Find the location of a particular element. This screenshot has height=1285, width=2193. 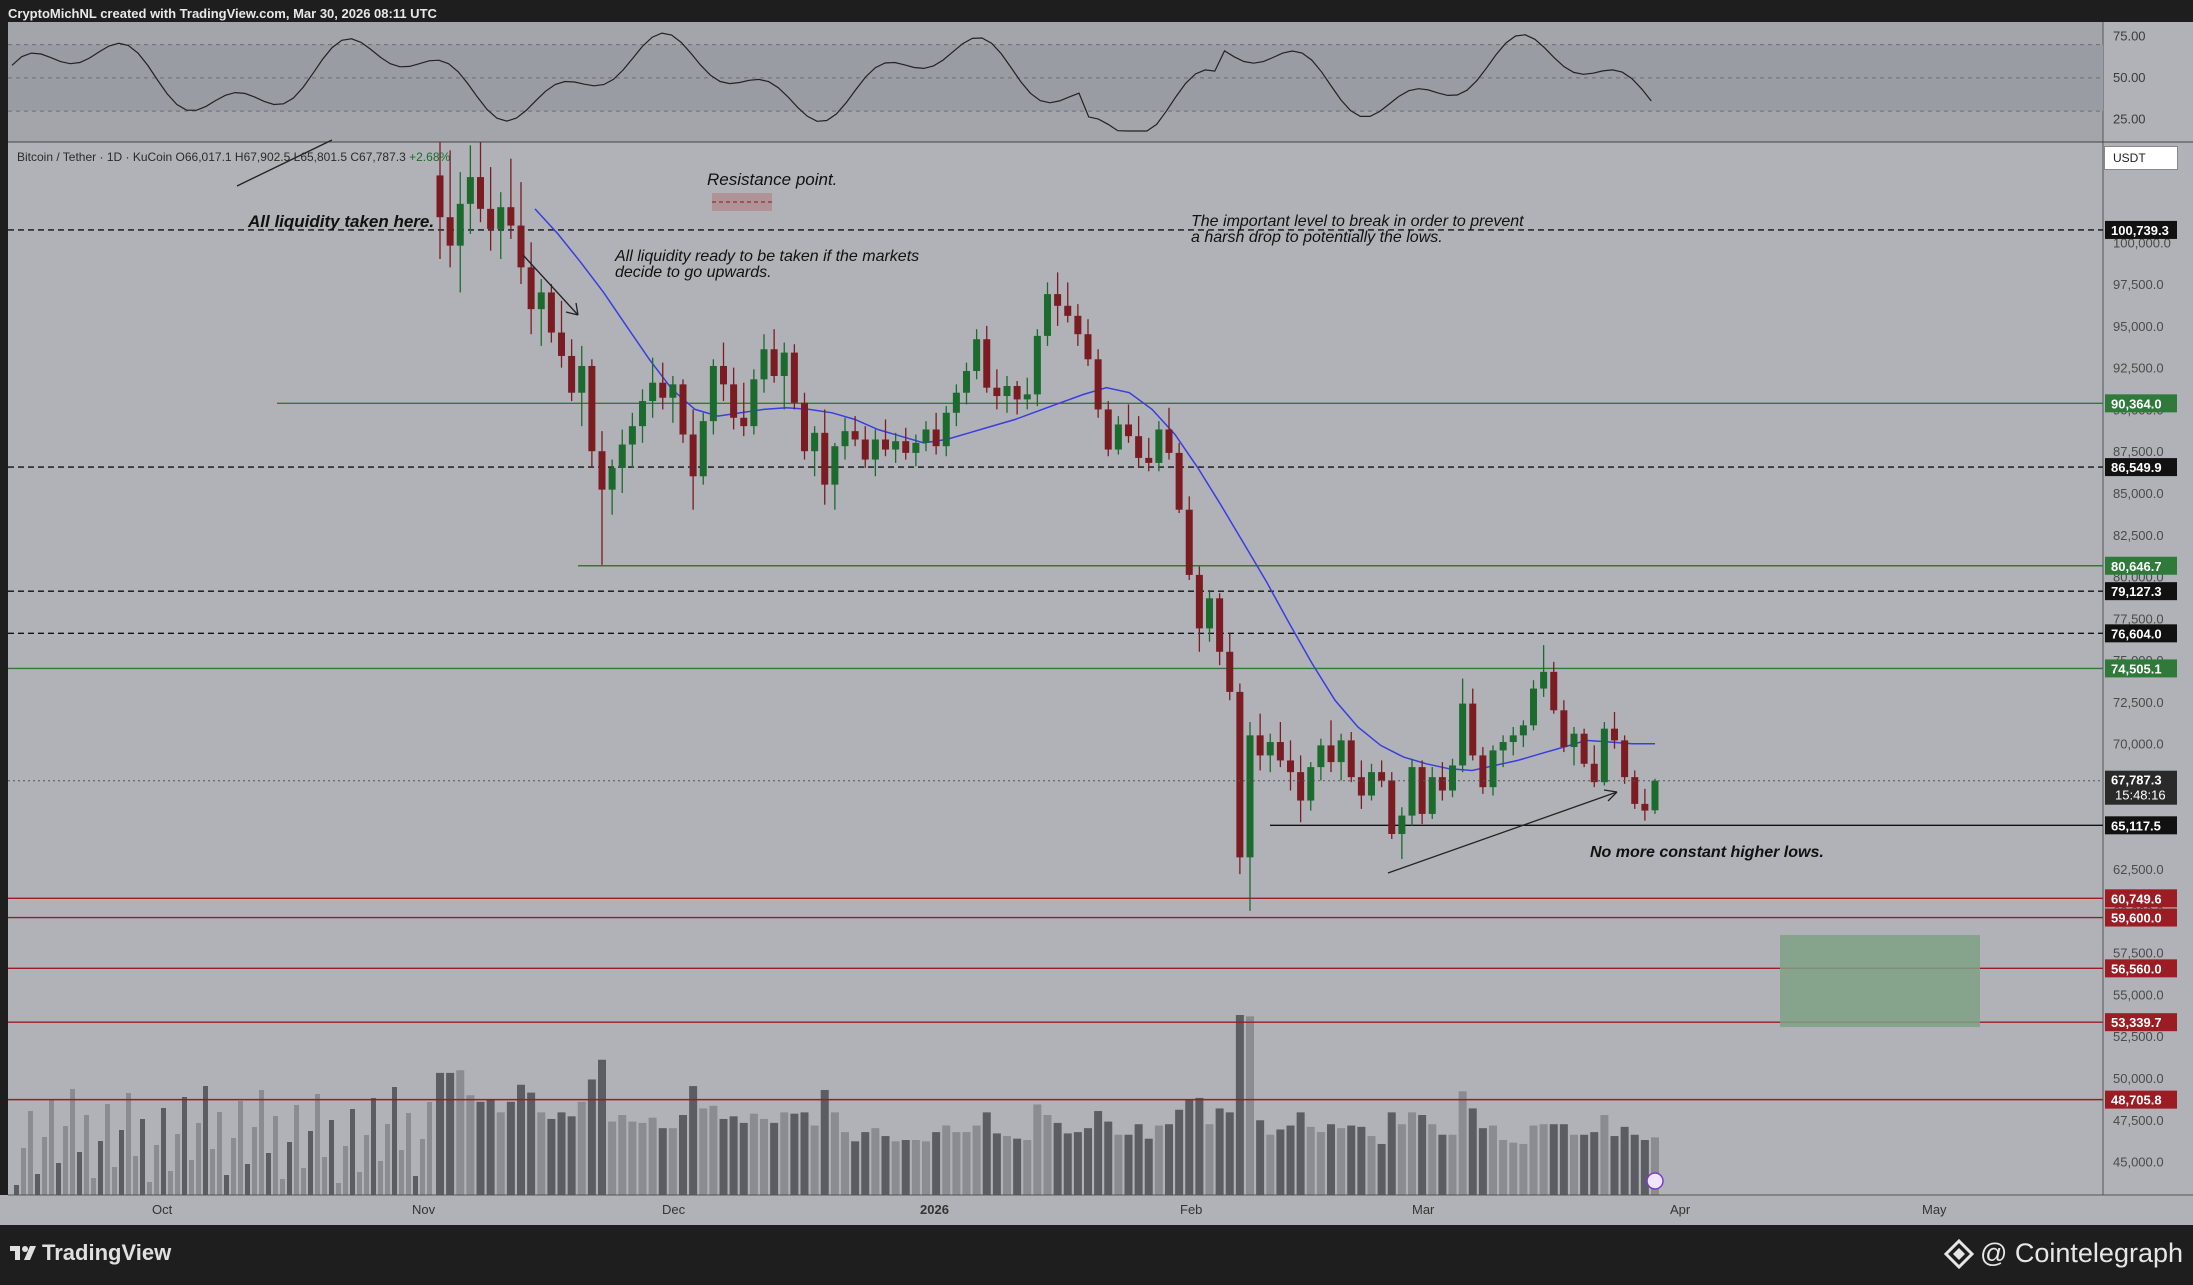

tradingview-brand: TradingView is located at coordinates (90, 1253).